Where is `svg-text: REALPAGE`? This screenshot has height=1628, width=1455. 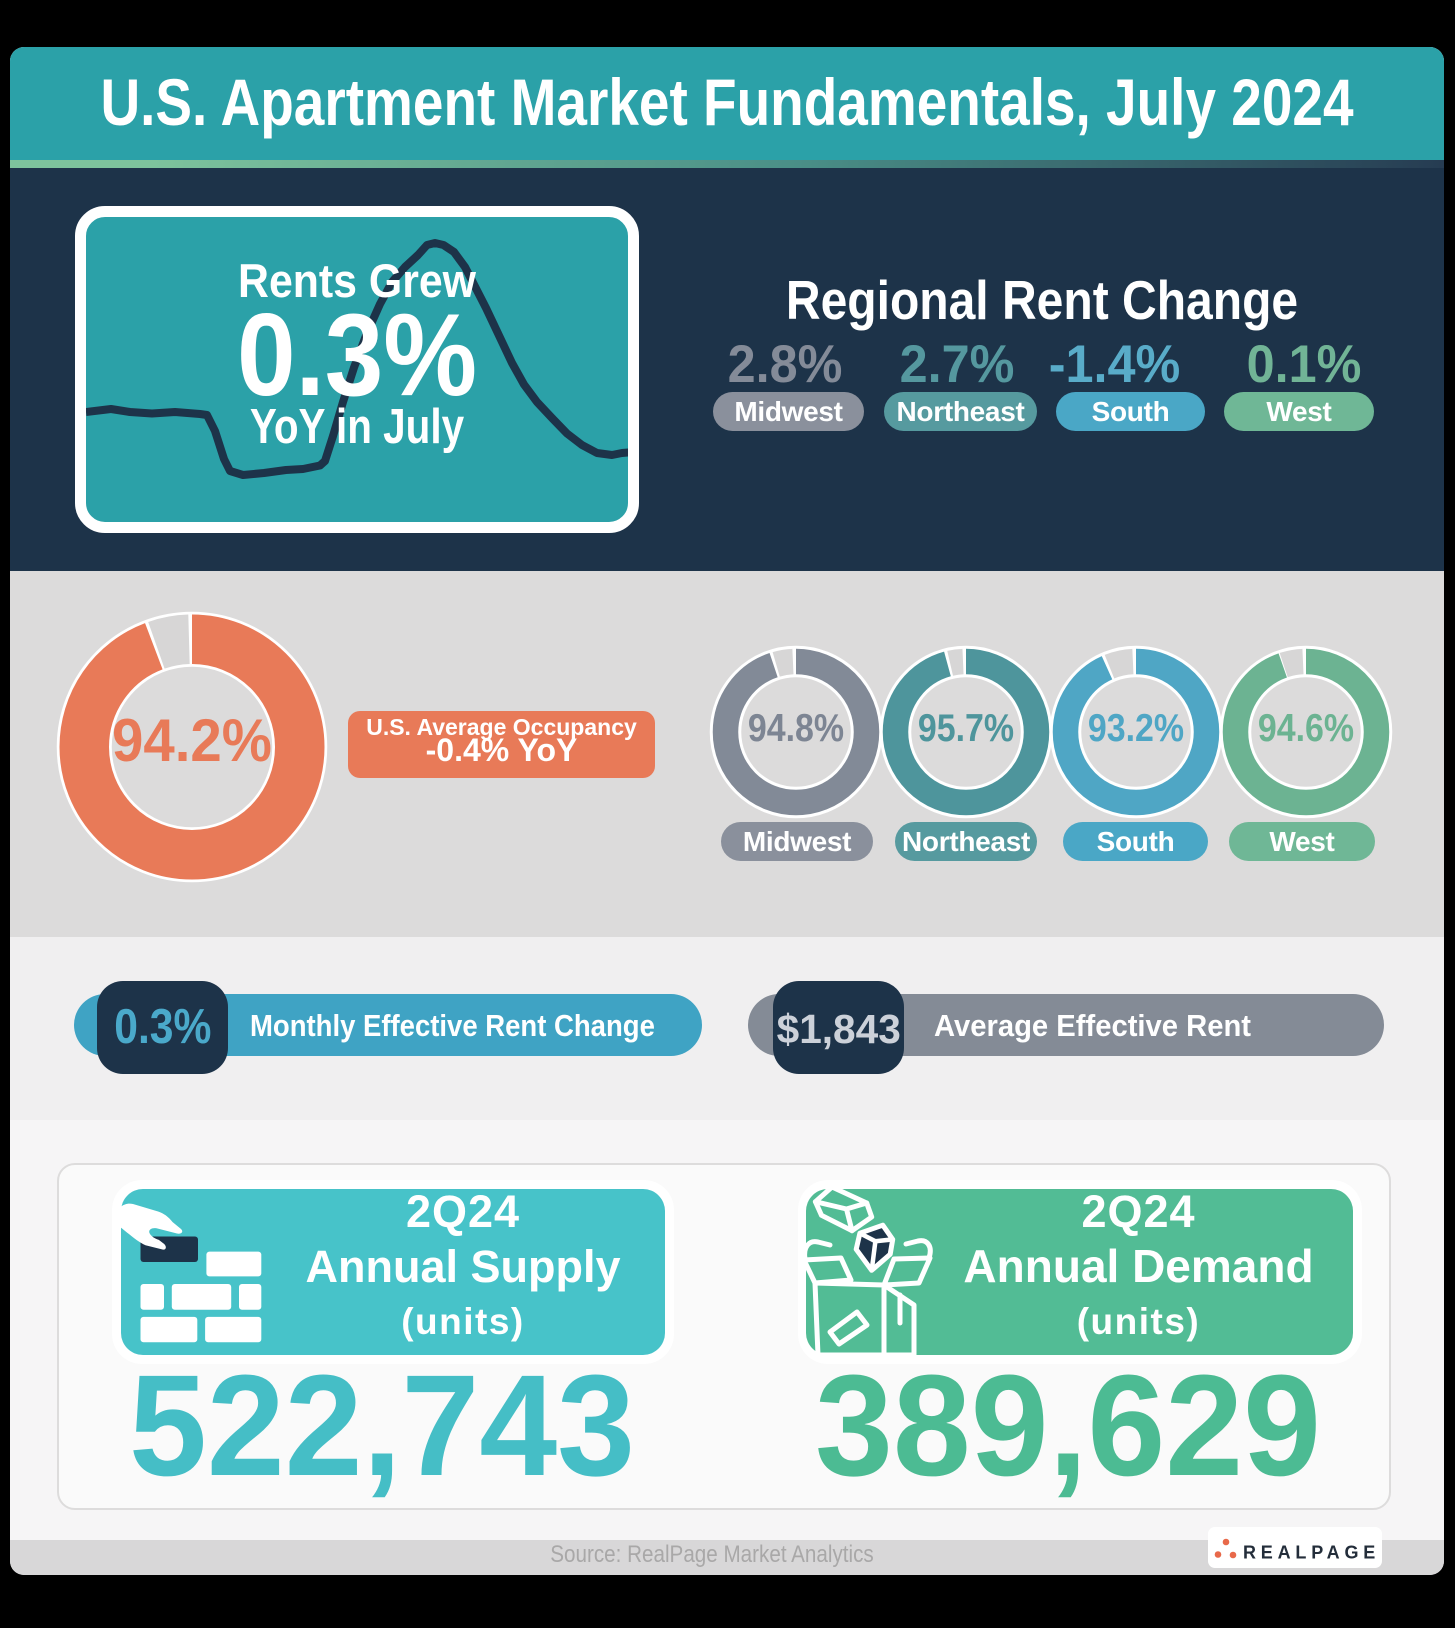
svg-text: REALPAGE is located at coordinates (1311, 1553).